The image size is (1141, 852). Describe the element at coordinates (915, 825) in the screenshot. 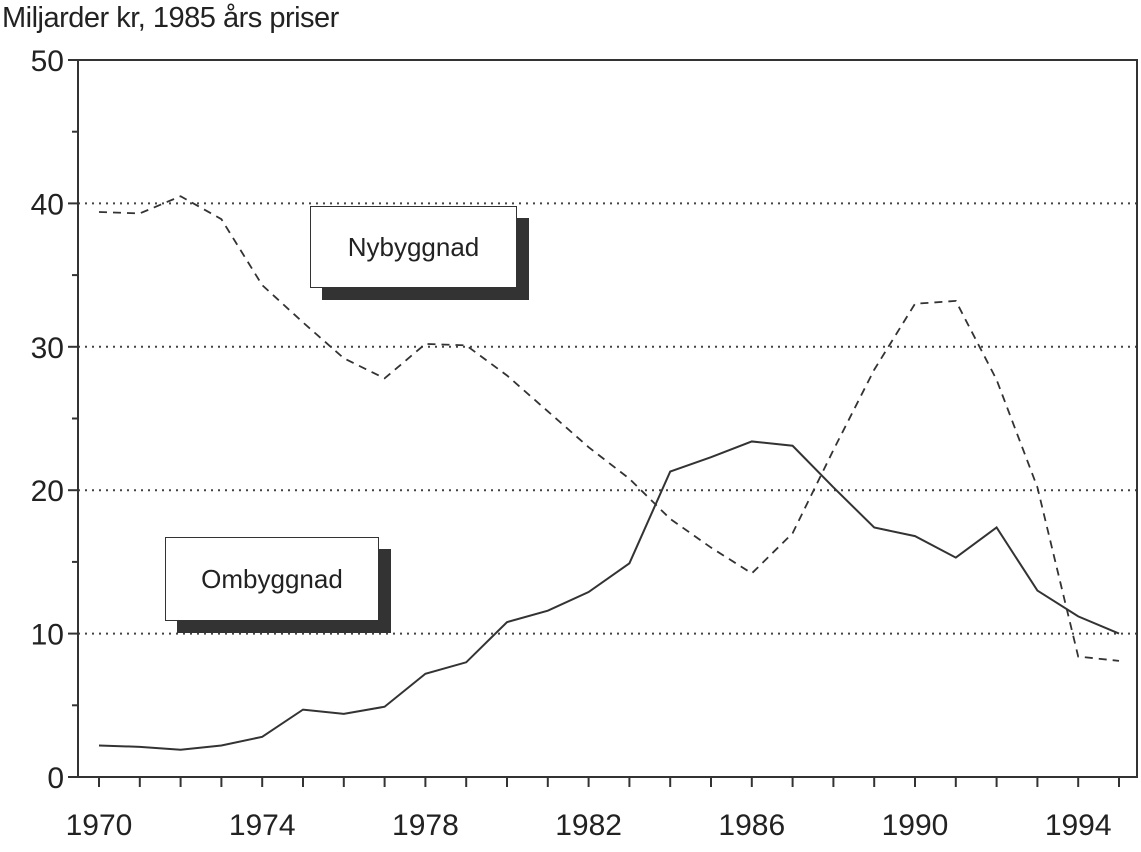

I see `x-tick-label: 1990` at that location.